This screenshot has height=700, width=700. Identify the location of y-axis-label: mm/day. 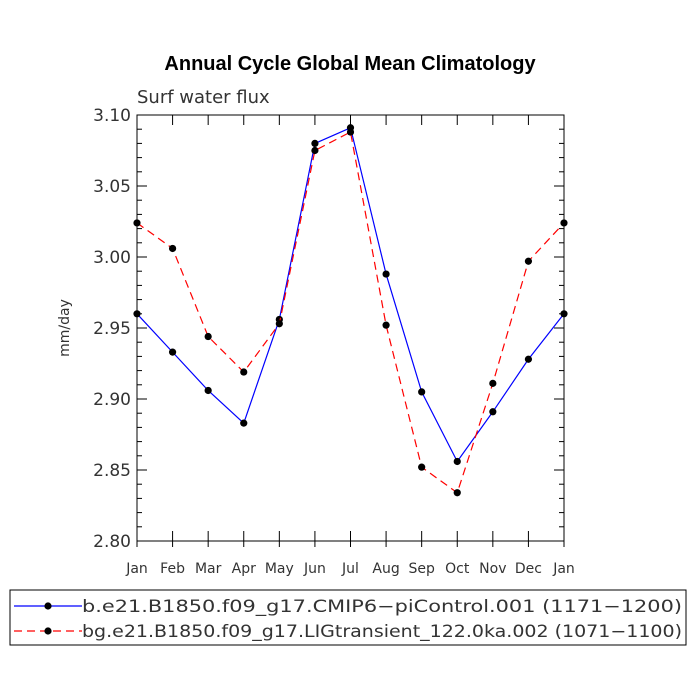
(65, 328).